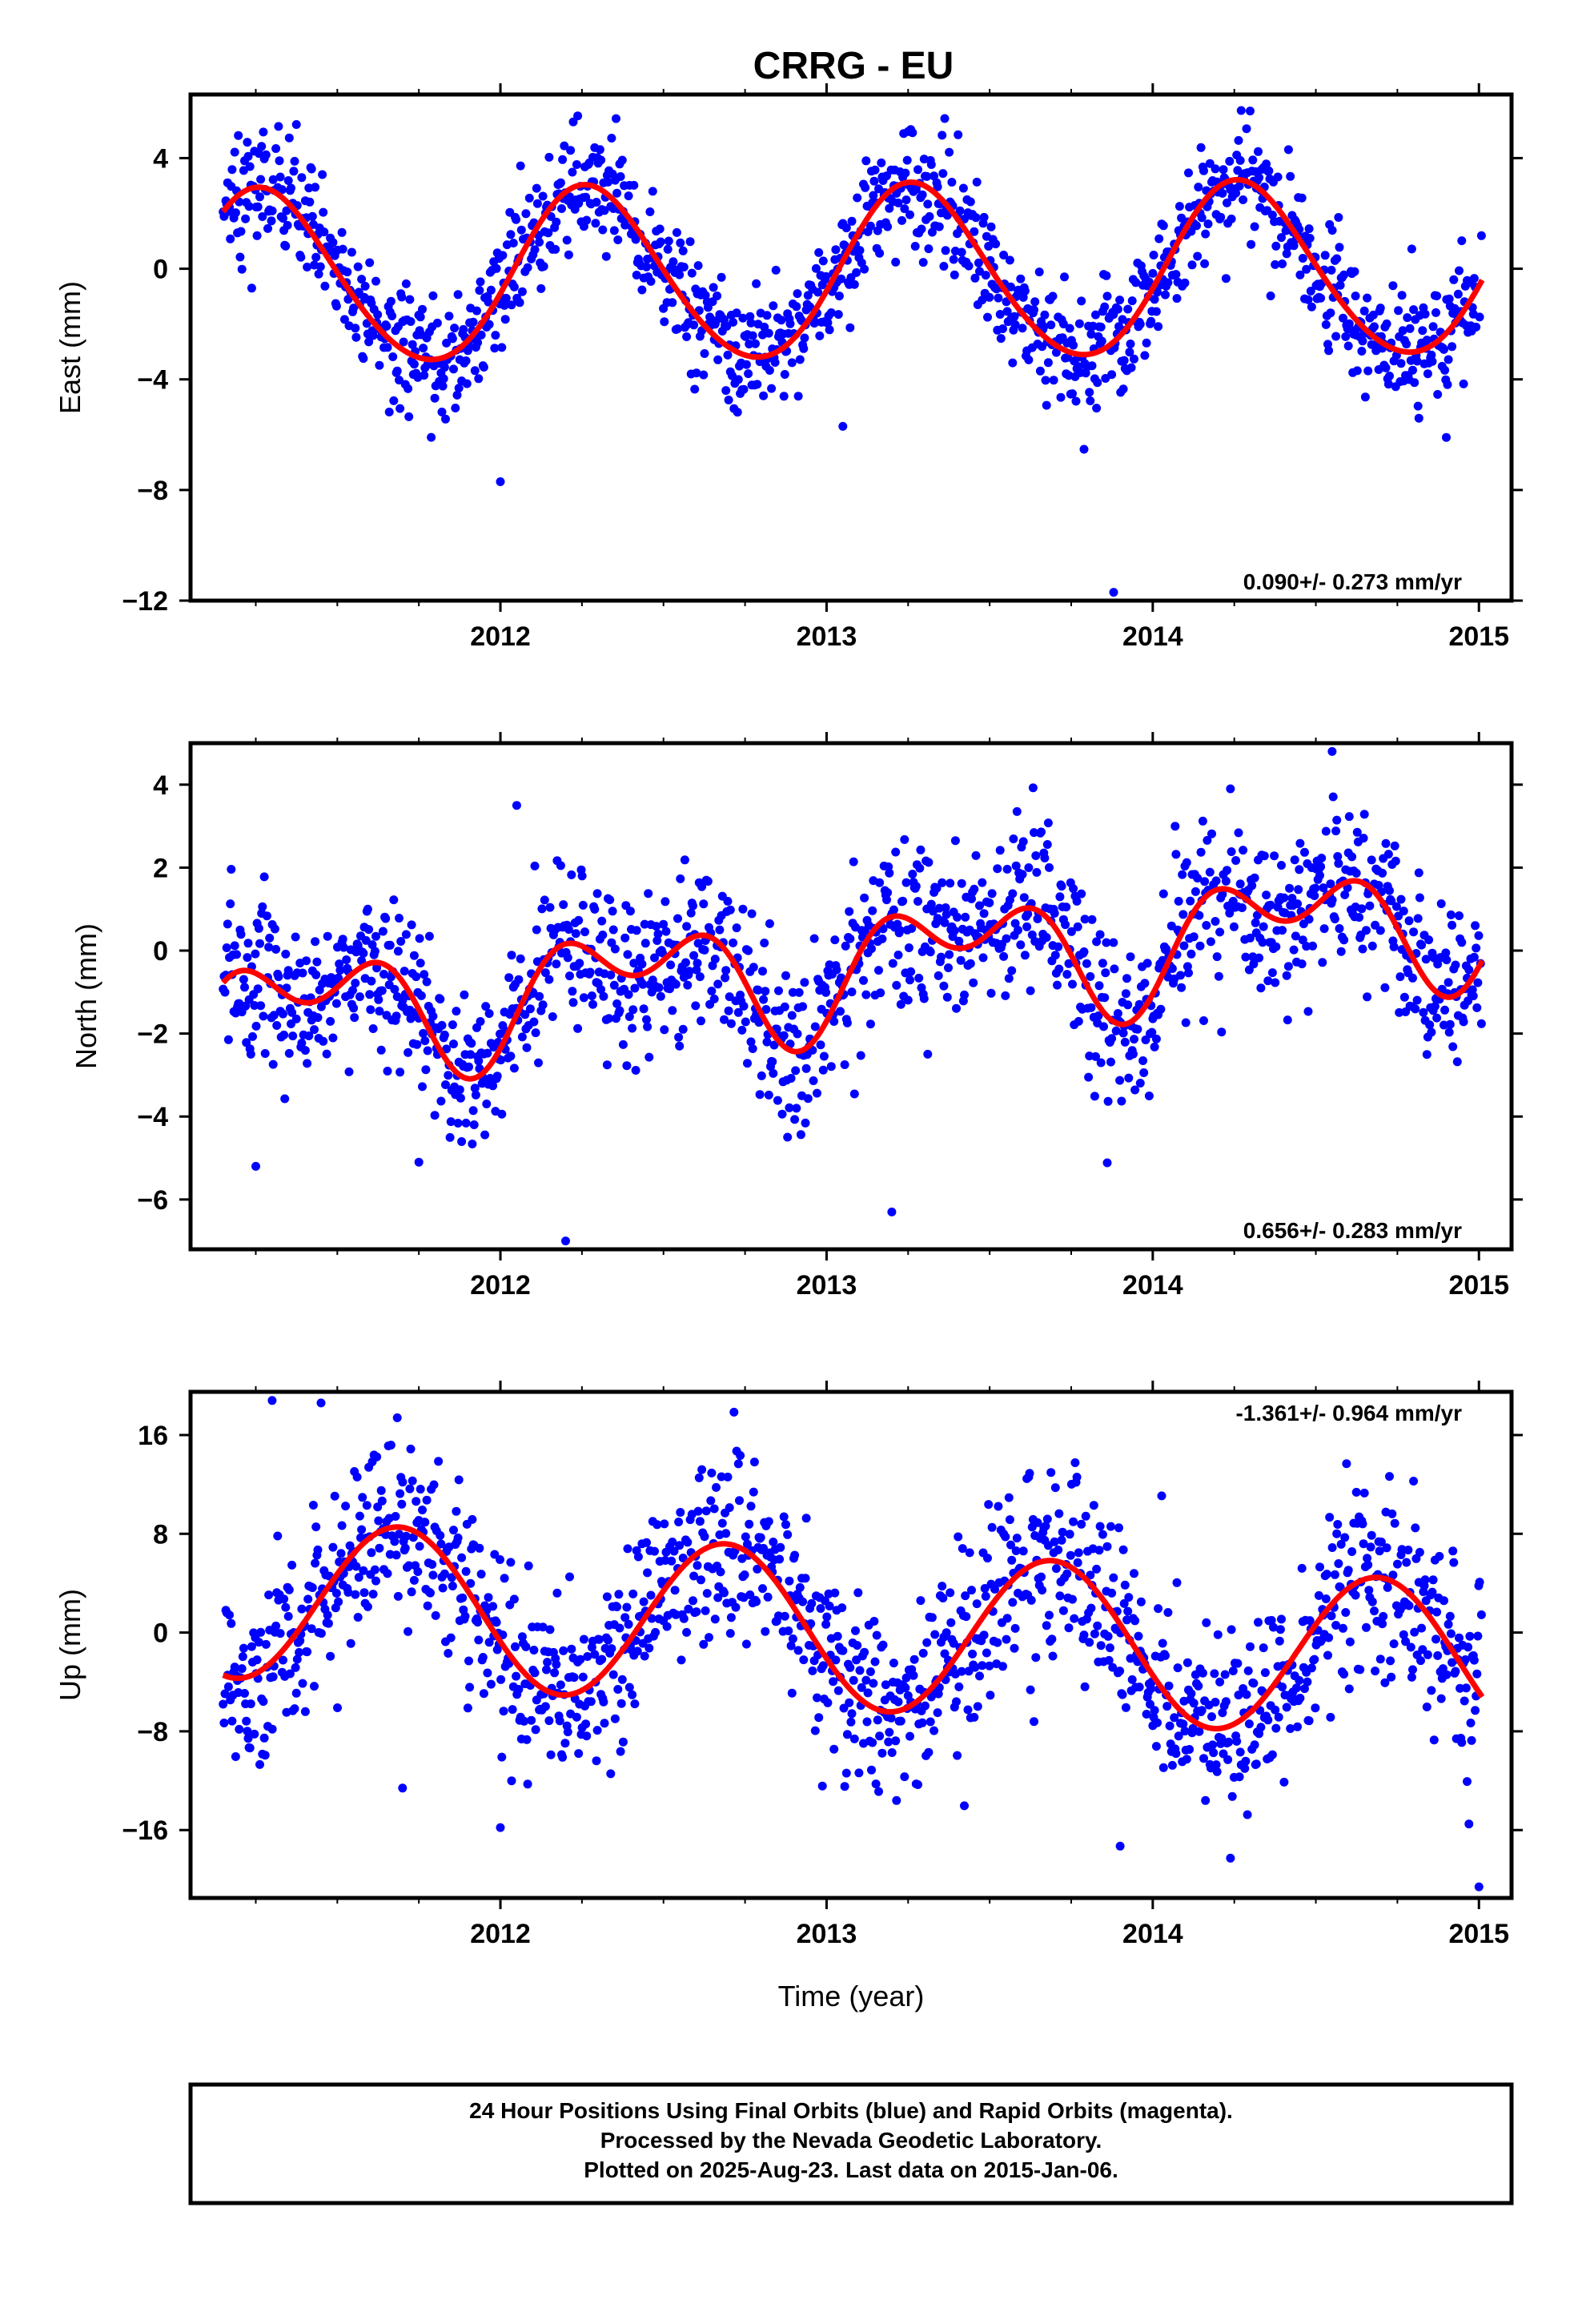 The width and height of the screenshot is (1582, 2324). I want to click on up-x-tick-label: 2015, so click(1478, 1934).